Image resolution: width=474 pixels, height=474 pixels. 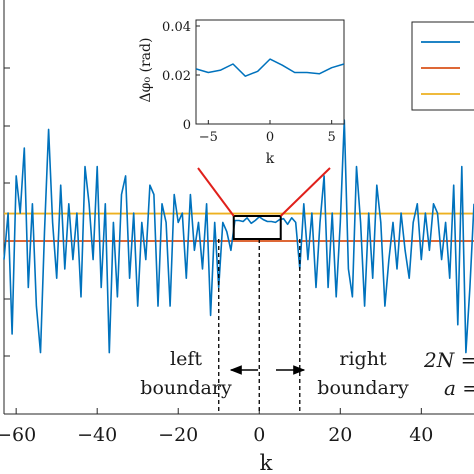 What do you see at coordinates (176, 76) in the screenshot?
I see `inset-y-tick-label: 0.02` at bounding box center [176, 76].